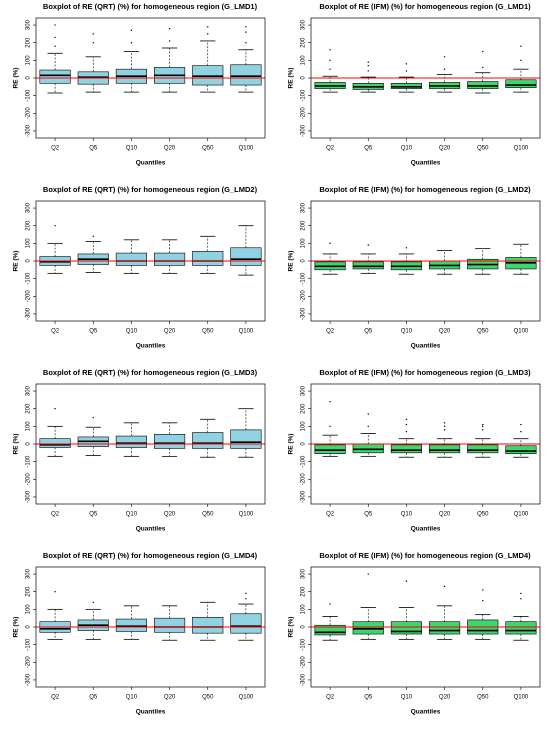  What do you see at coordinates (304, 479) in the screenshot?
I see `y-tick-label: -200` at bounding box center [304, 479].